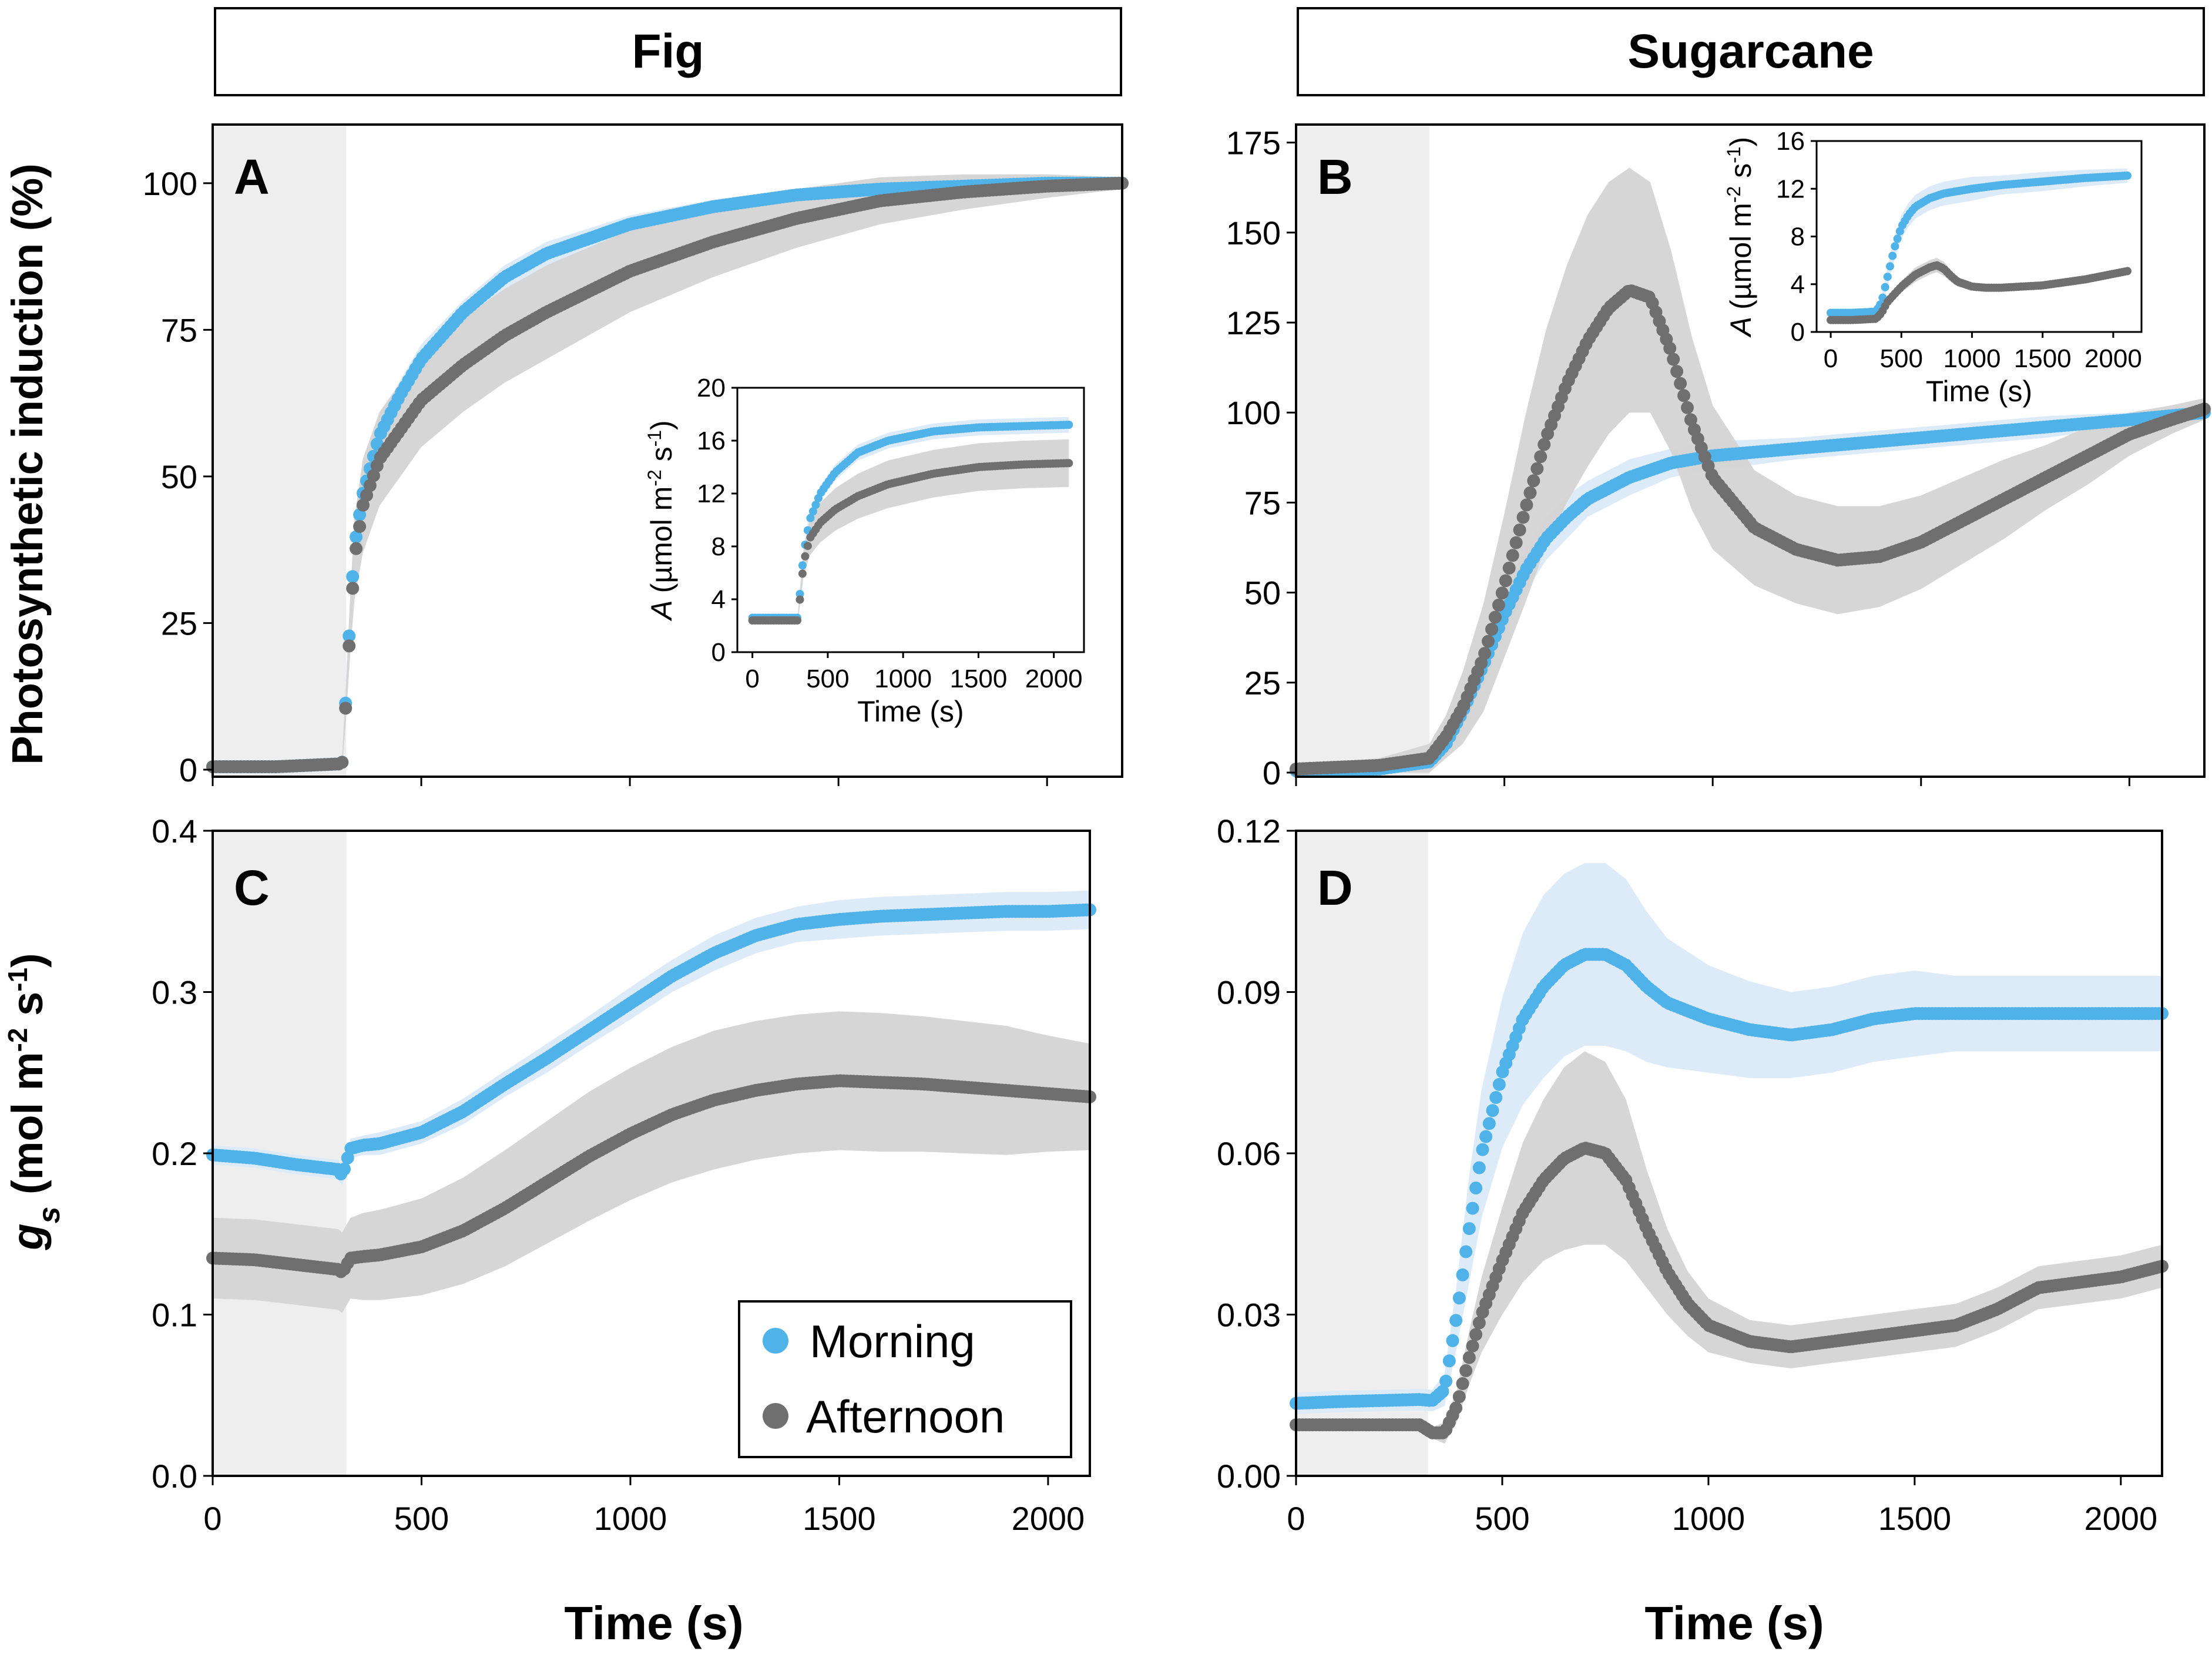  Describe the element at coordinates (1249, 992) in the screenshot. I see `y-tick-label: 0.09` at that location.